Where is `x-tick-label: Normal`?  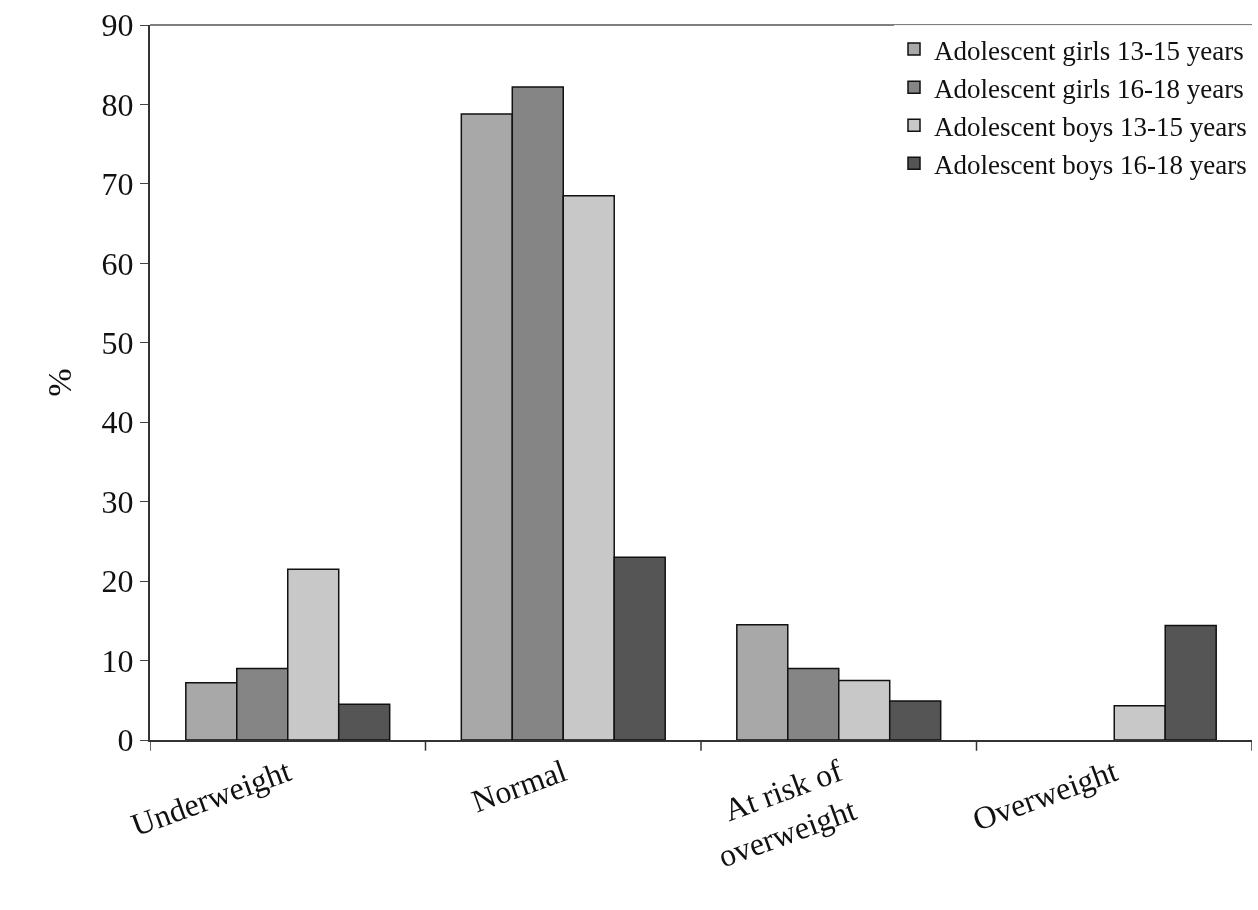 x-tick-label: Normal is located at coordinates (519, 786).